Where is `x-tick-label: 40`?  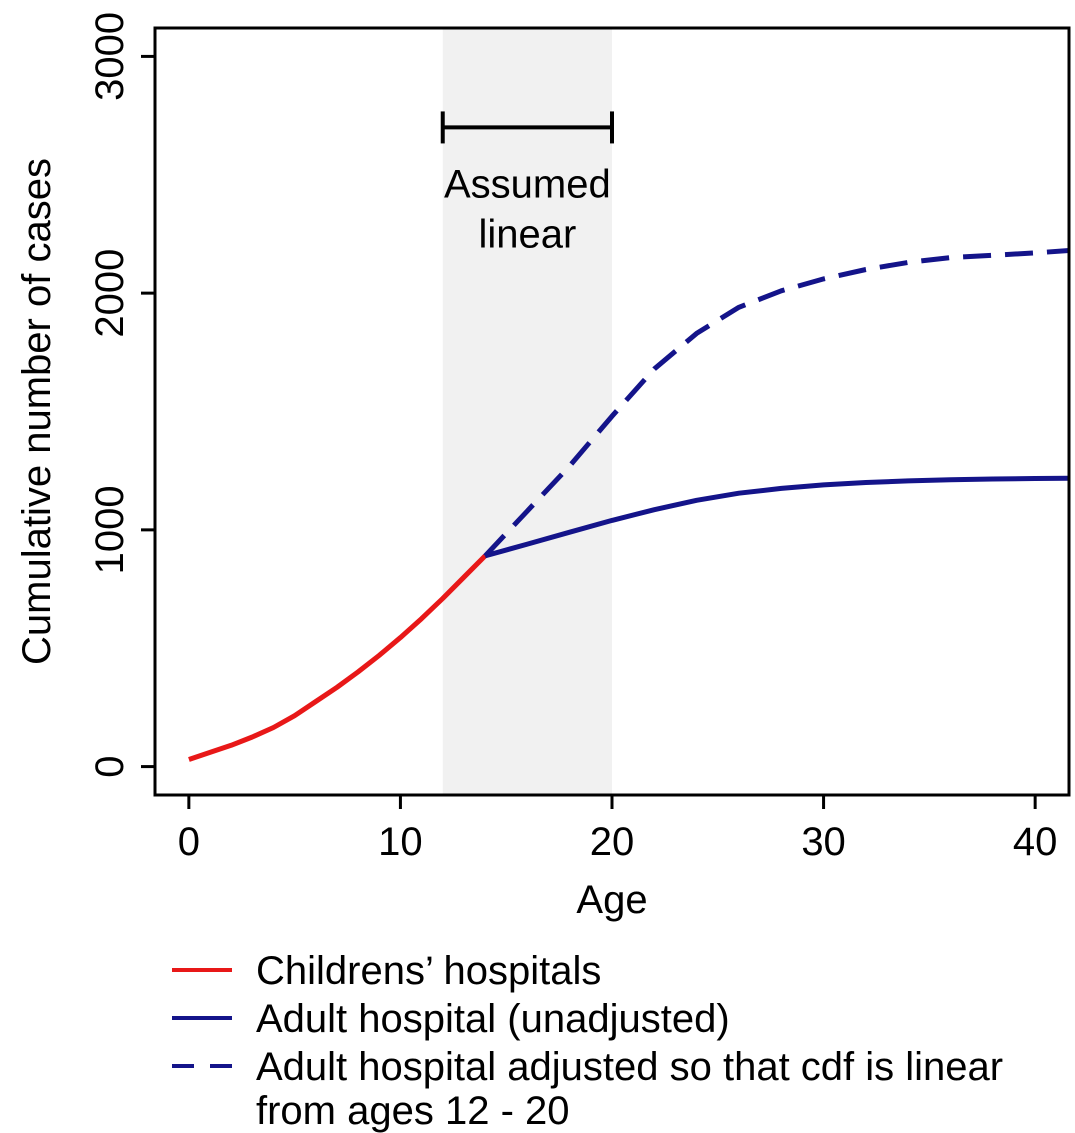
x-tick-label: 40 is located at coordinates (1035, 842).